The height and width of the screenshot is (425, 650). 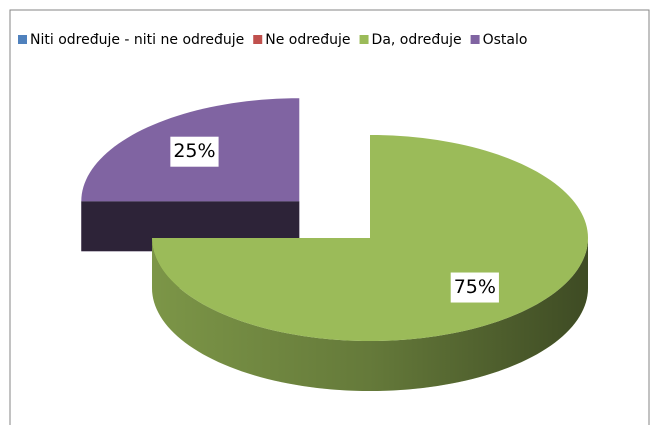 I want to click on legend-label: Da, određuje, so click(x=417, y=40).